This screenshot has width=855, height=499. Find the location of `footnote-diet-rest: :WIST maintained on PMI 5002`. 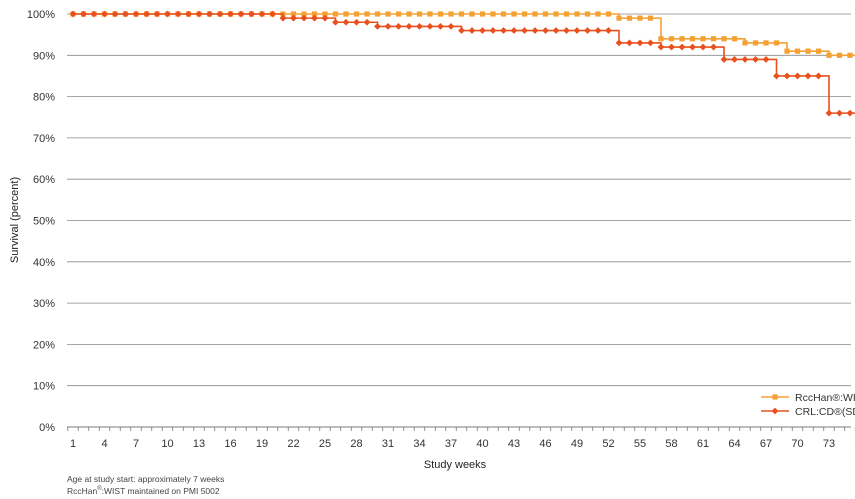

footnote-diet-rest: :WIST maintained on PMI 5002 is located at coordinates (160, 491).